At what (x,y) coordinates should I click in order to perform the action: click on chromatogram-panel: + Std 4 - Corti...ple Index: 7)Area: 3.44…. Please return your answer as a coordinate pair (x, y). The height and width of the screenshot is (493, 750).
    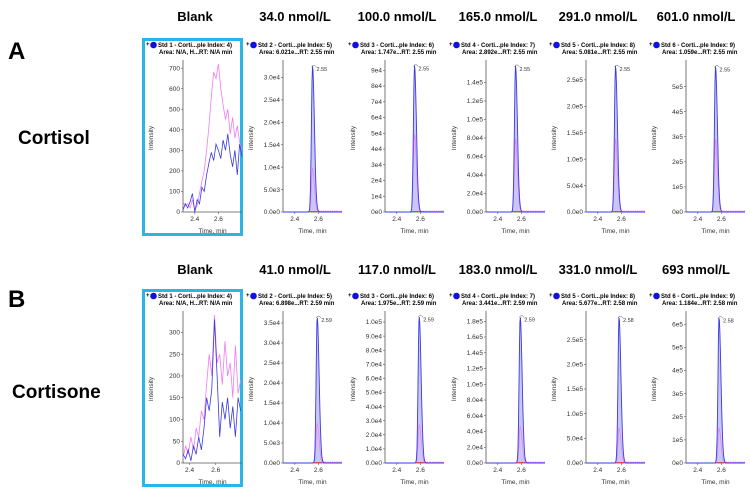
    Looking at the image, I should click on (497, 389).